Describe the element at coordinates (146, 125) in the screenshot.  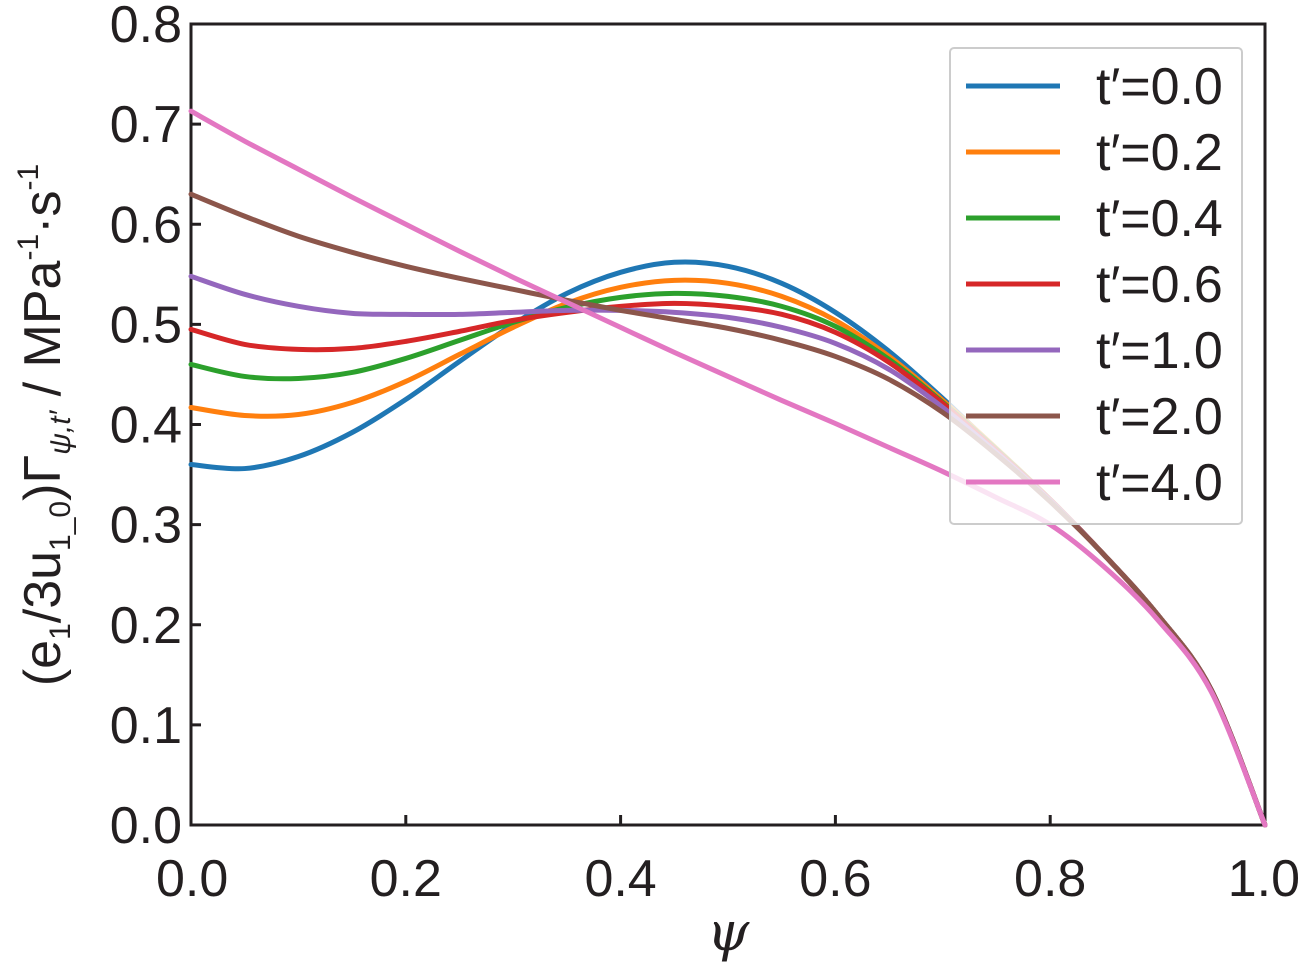
I see `y-tick-label: 0.7` at that location.